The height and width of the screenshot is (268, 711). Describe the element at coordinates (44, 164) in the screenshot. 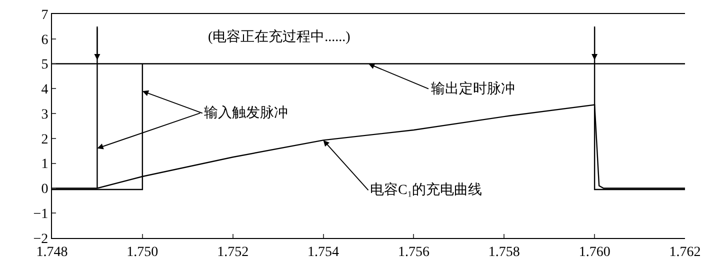

I see `y-tick-label: 1` at that location.